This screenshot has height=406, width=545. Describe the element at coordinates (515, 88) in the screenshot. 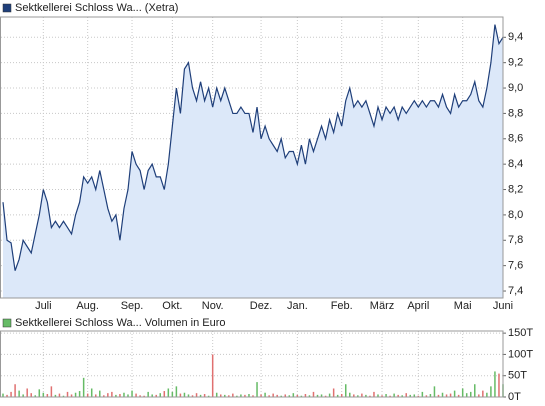

I see `y-tick-label: 9,0` at that location.